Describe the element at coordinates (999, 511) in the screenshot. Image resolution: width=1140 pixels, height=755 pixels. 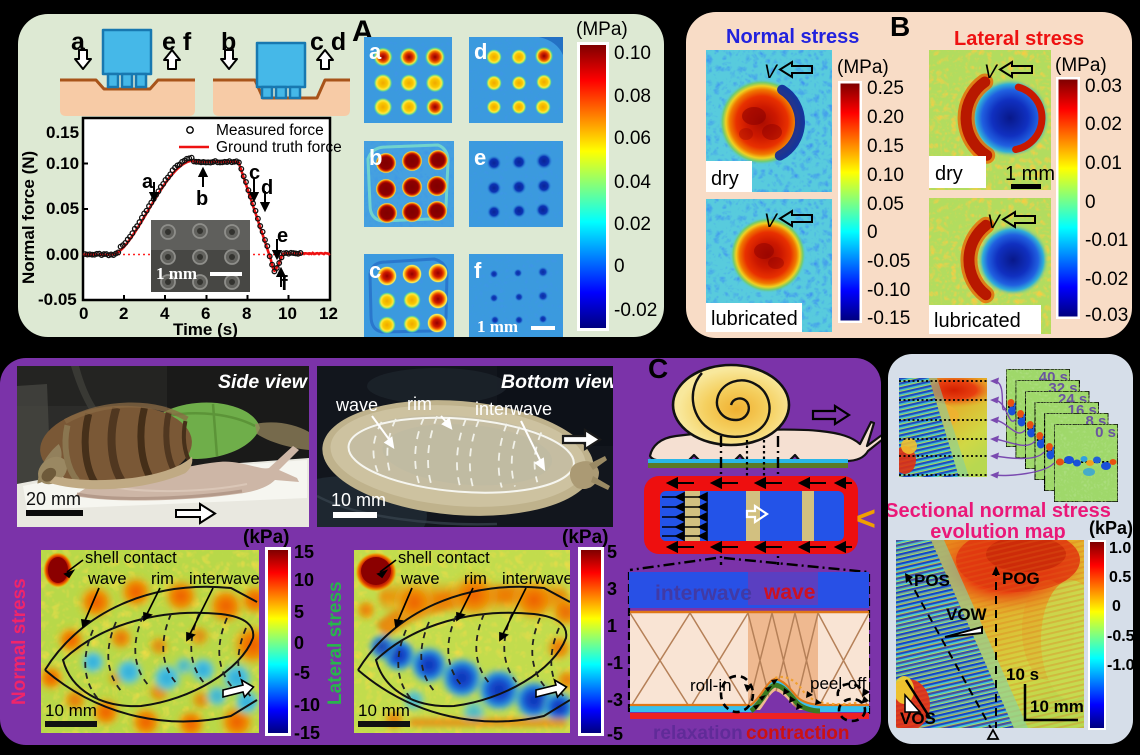
I see `svg-text: Sectional normal stress` at that location.